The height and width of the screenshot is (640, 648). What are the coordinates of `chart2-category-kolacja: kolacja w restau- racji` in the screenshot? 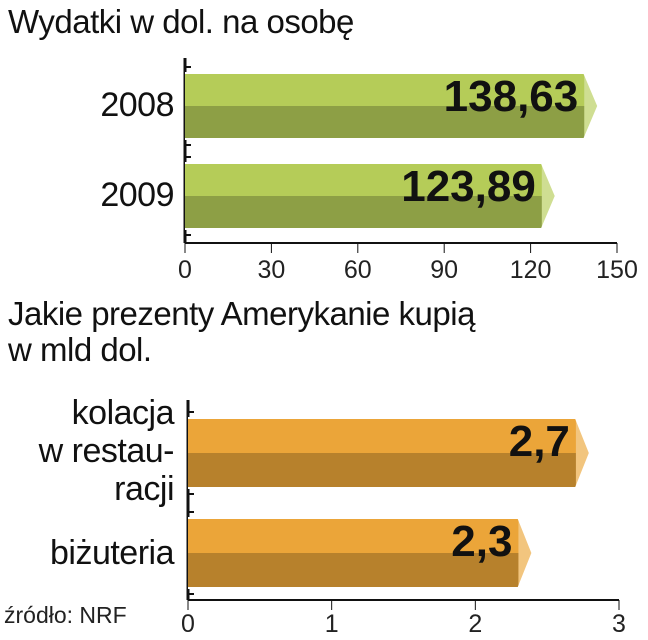 It's located at (106, 451).